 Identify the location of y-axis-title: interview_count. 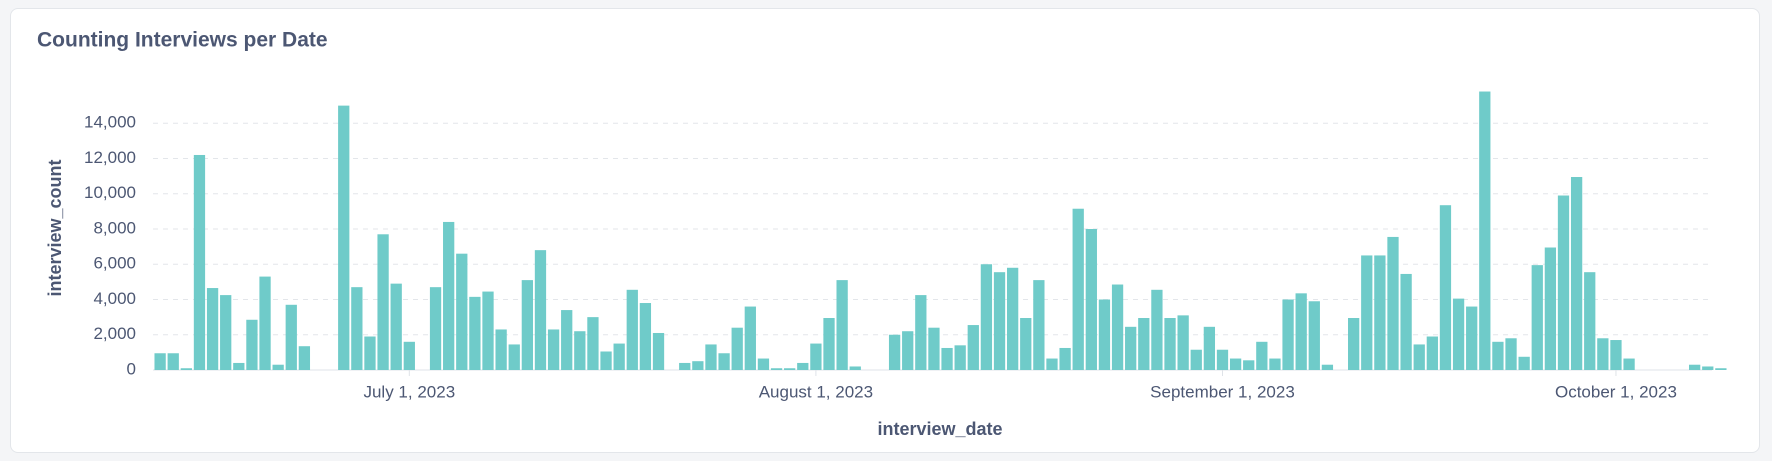
(55, 227).